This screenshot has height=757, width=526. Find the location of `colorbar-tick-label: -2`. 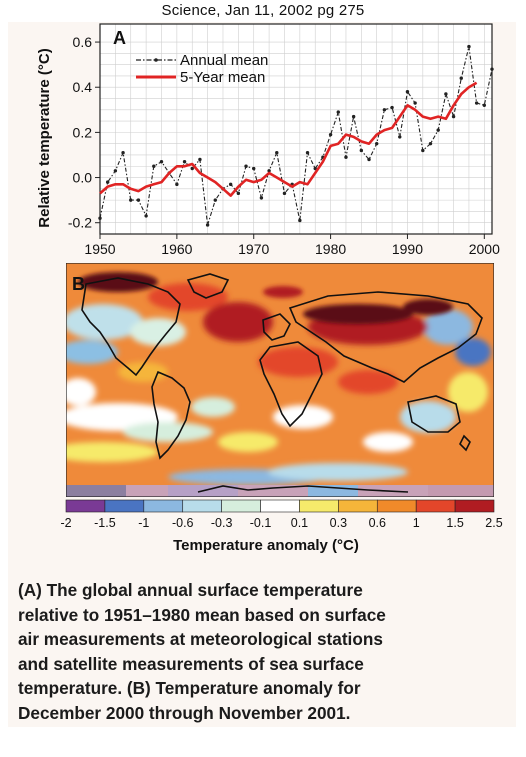

colorbar-tick-label: -2 is located at coordinates (65, 523).